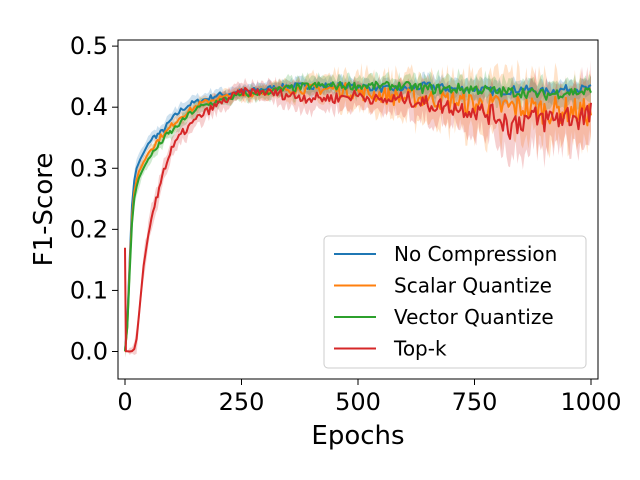 This screenshot has width=640, height=480. What do you see at coordinates (89, 229) in the screenshot?
I see `y-tick-label: 0.2` at bounding box center [89, 229].